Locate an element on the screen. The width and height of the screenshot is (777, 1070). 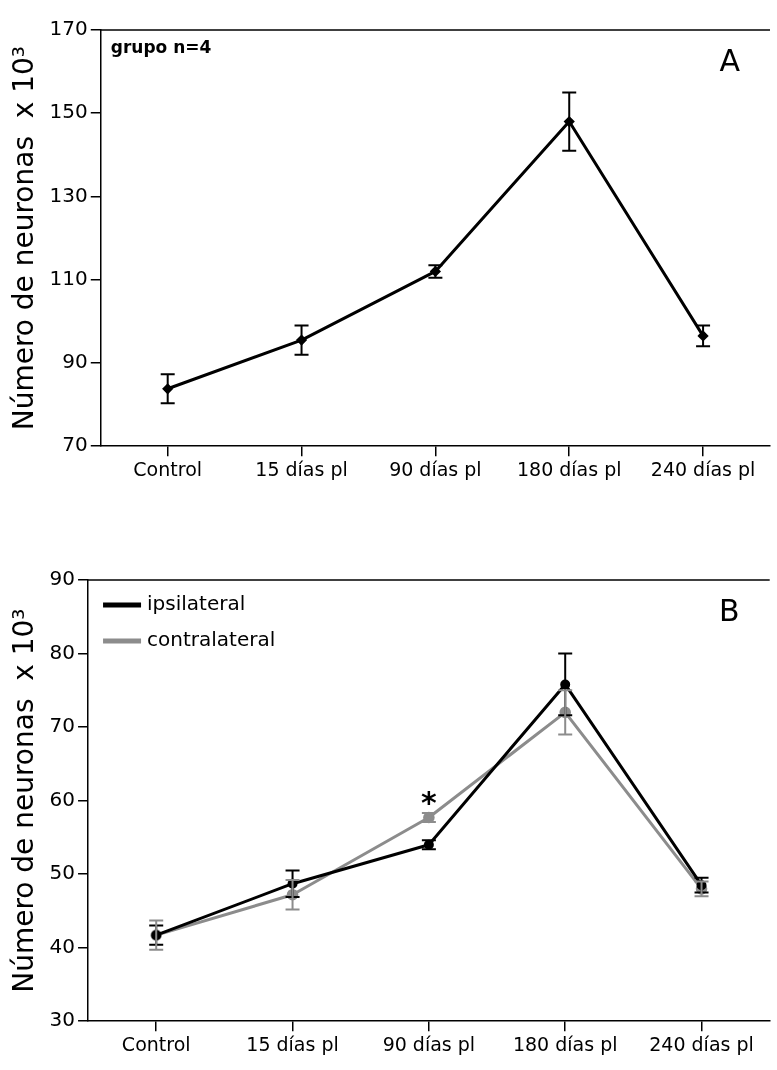
y-tick-label: 80 is located at coordinates (62, 651).